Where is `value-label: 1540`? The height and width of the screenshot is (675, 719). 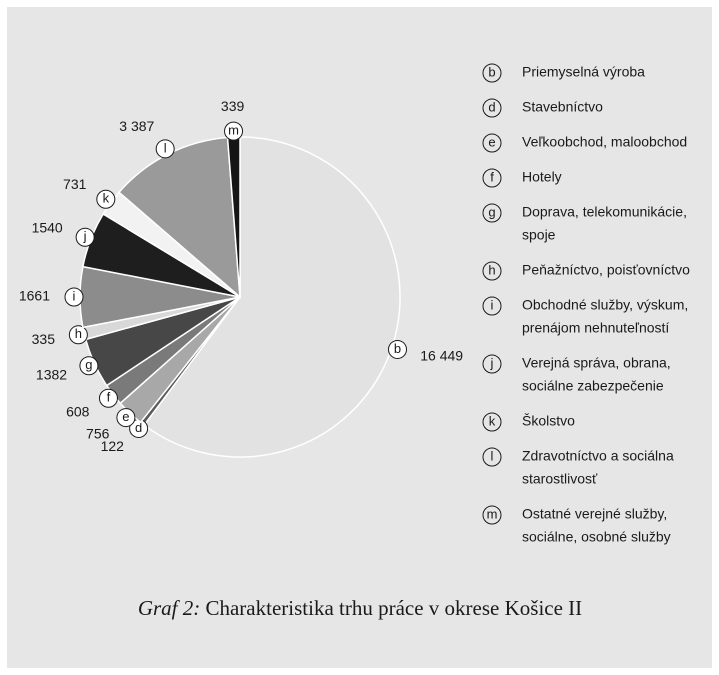
value-label: 1540 is located at coordinates (47, 227).